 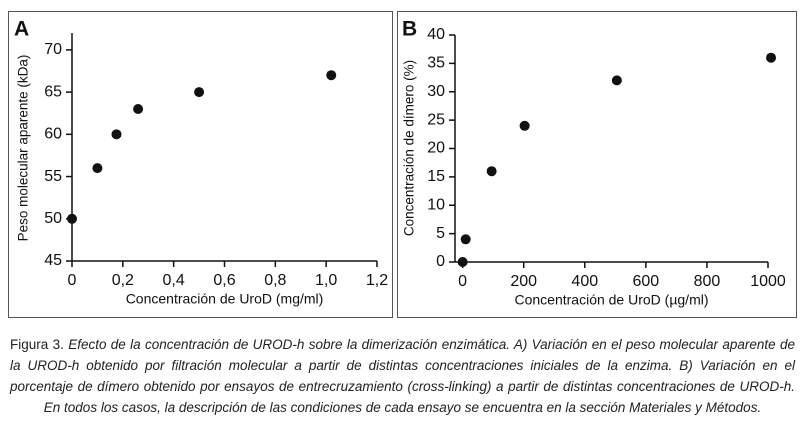 I want to click on x-axis-title: Concentración de UroD (mg/ml), so click(x=225, y=299).